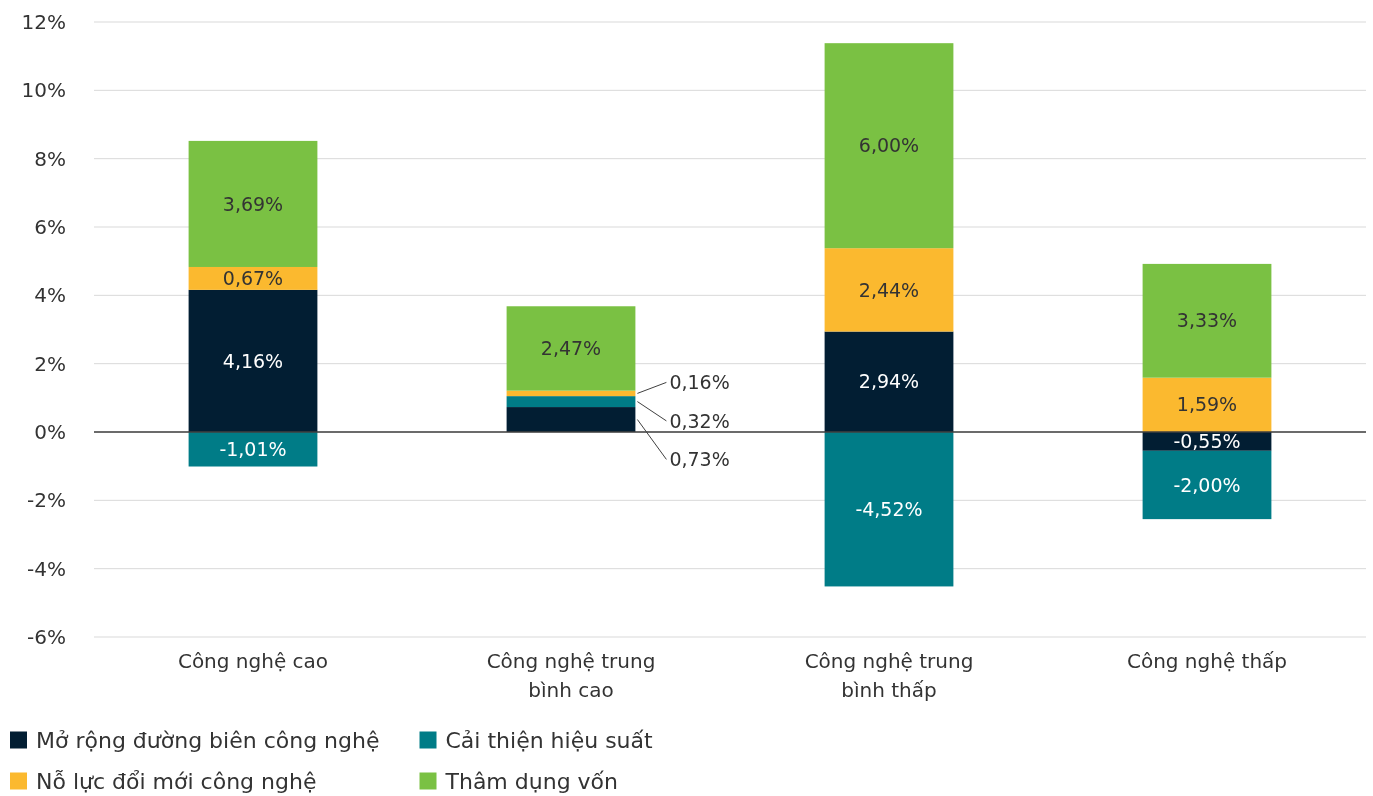 The width and height of the screenshot is (1373, 796). I want to click on x-tick-label: Công nghệ trung bình cao, so click(571, 675).